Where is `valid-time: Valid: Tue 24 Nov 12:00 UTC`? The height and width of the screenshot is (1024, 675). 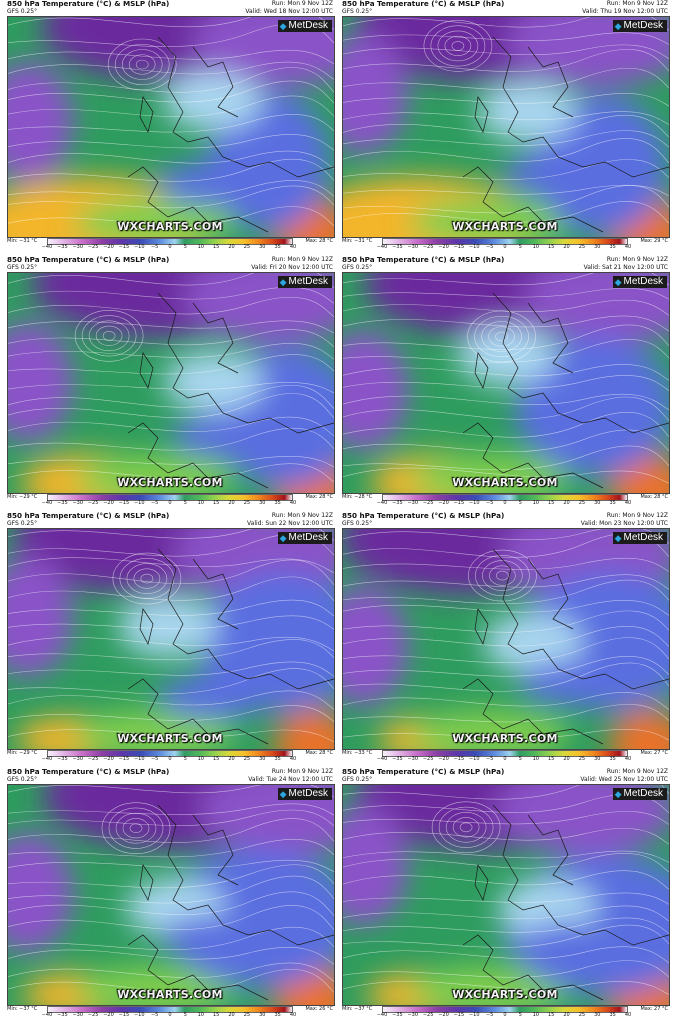 valid-time: Valid: Tue 24 Nov 12:00 UTC is located at coordinates (290, 779).